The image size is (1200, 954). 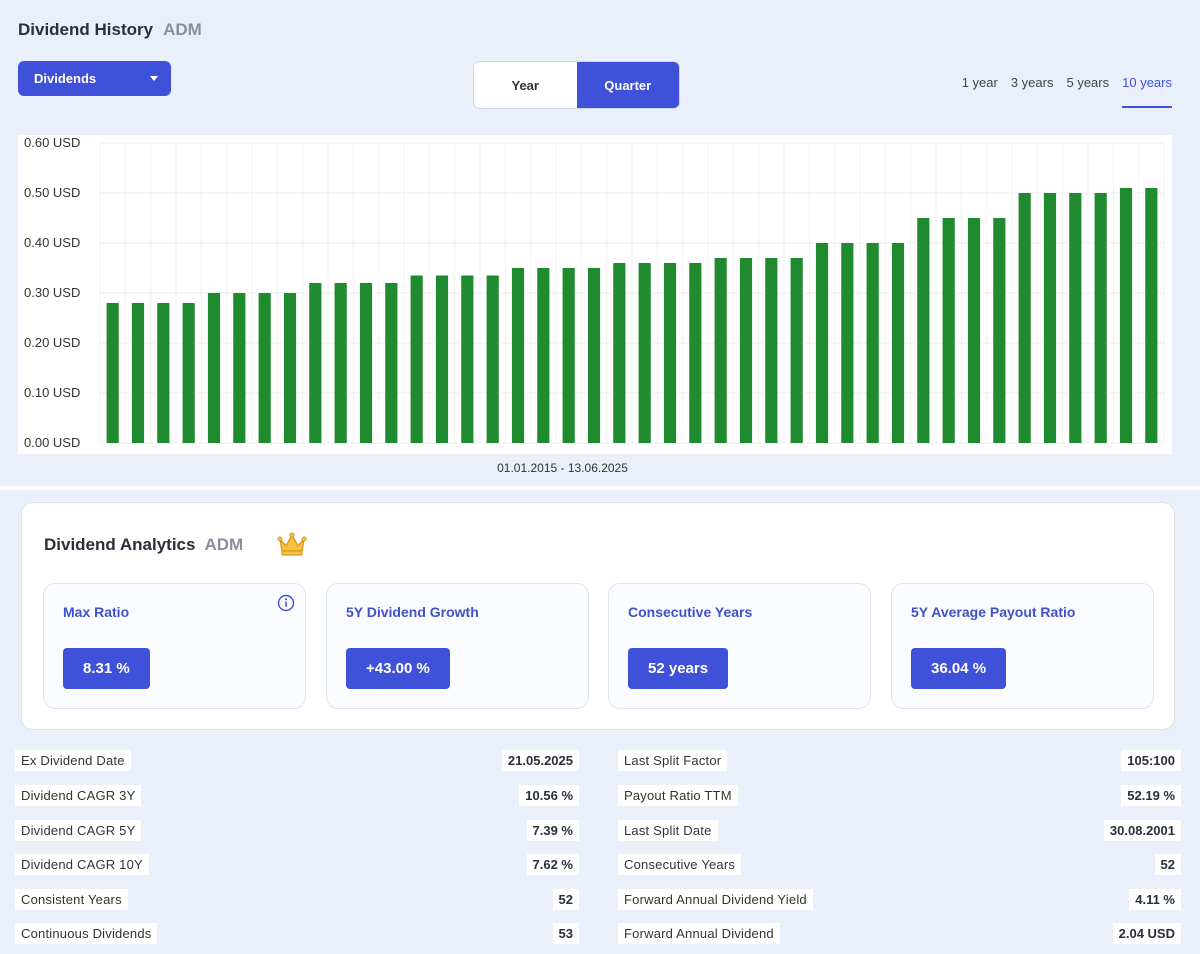 What do you see at coordinates (78, 795) in the screenshot?
I see `stat-key: Dividend CAGR 3Y` at bounding box center [78, 795].